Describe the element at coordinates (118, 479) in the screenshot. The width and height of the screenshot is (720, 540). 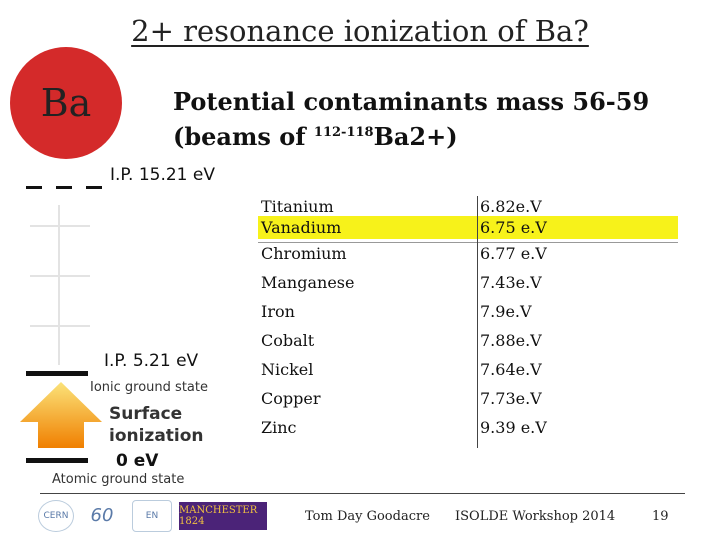
I see `atomic-label: Atomic ground state` at that location.